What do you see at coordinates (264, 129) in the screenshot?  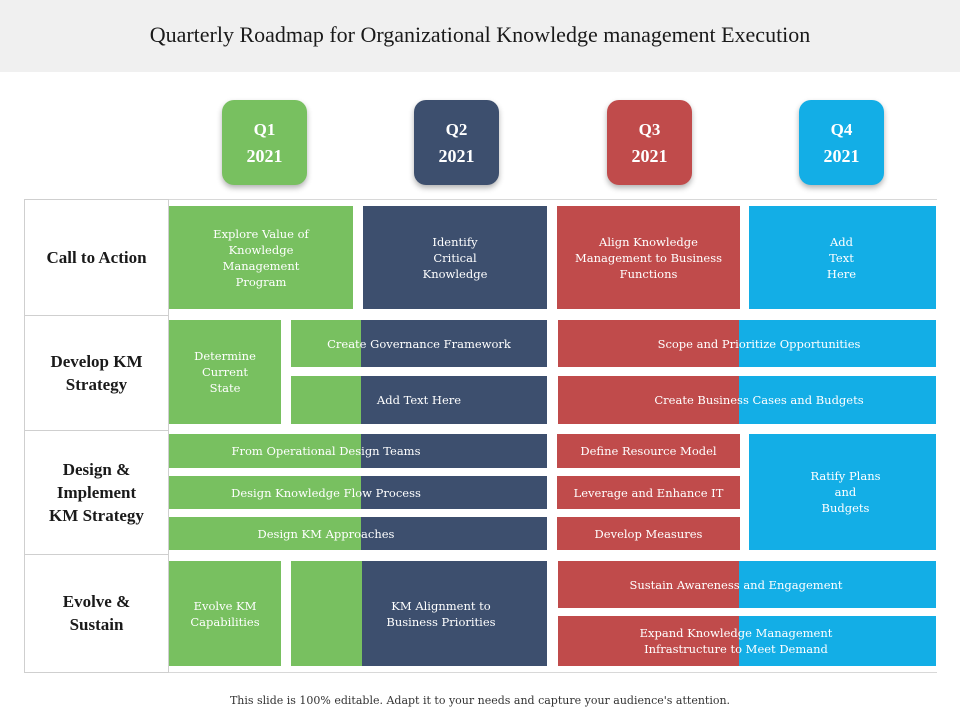 I see `quarter-label: Q1` at bounding box center [264, 129].